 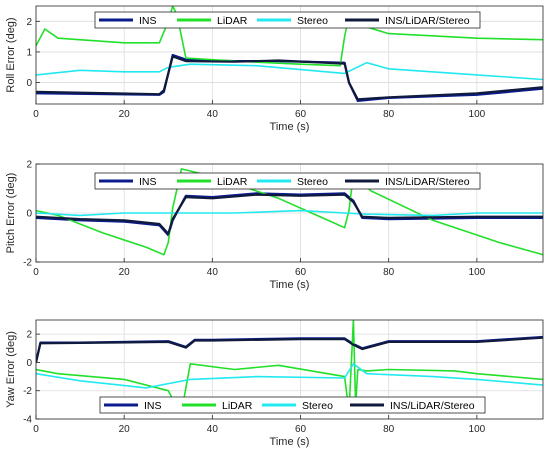 What do you see at coordinates (29, 52) in the screenshot?
I see `y-tick-label: 1` at bounding box center [29, 52].